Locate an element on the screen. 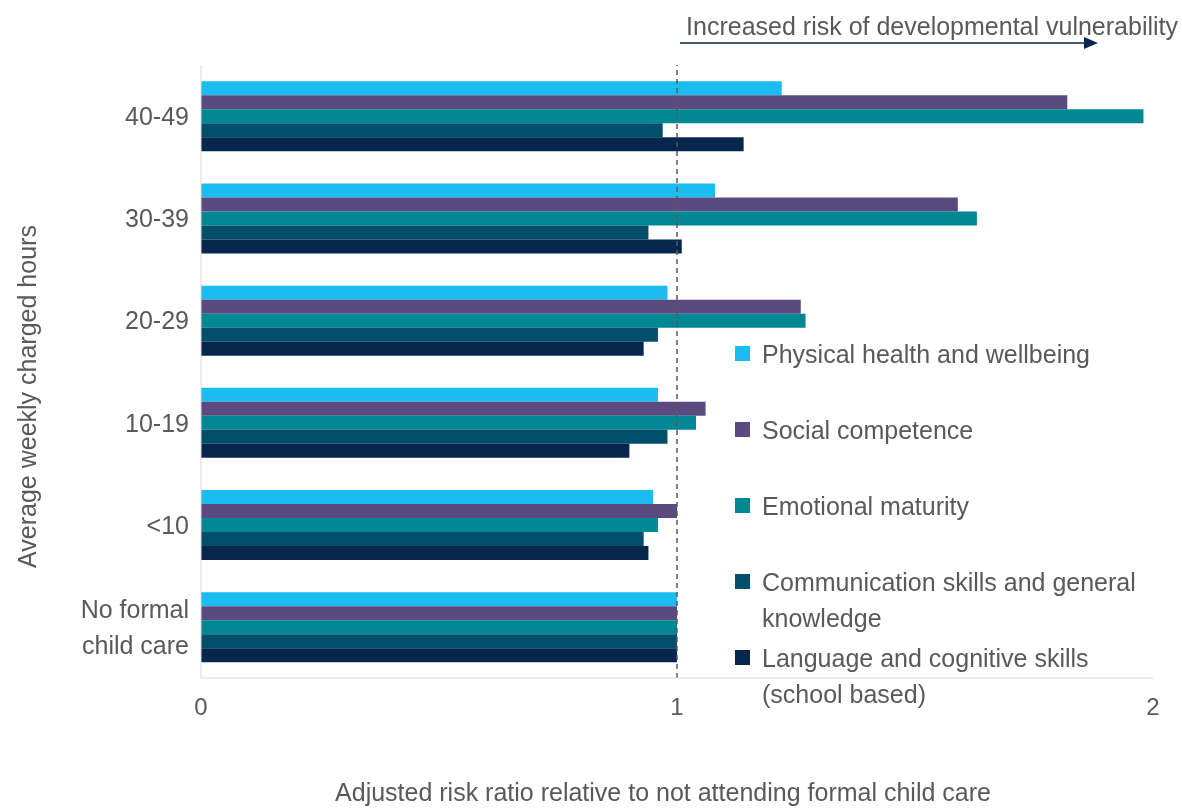 Image resolution: width=1182 pixels, height=809 pixels. legend-label: Social competence is located at coordinates (868, 430).